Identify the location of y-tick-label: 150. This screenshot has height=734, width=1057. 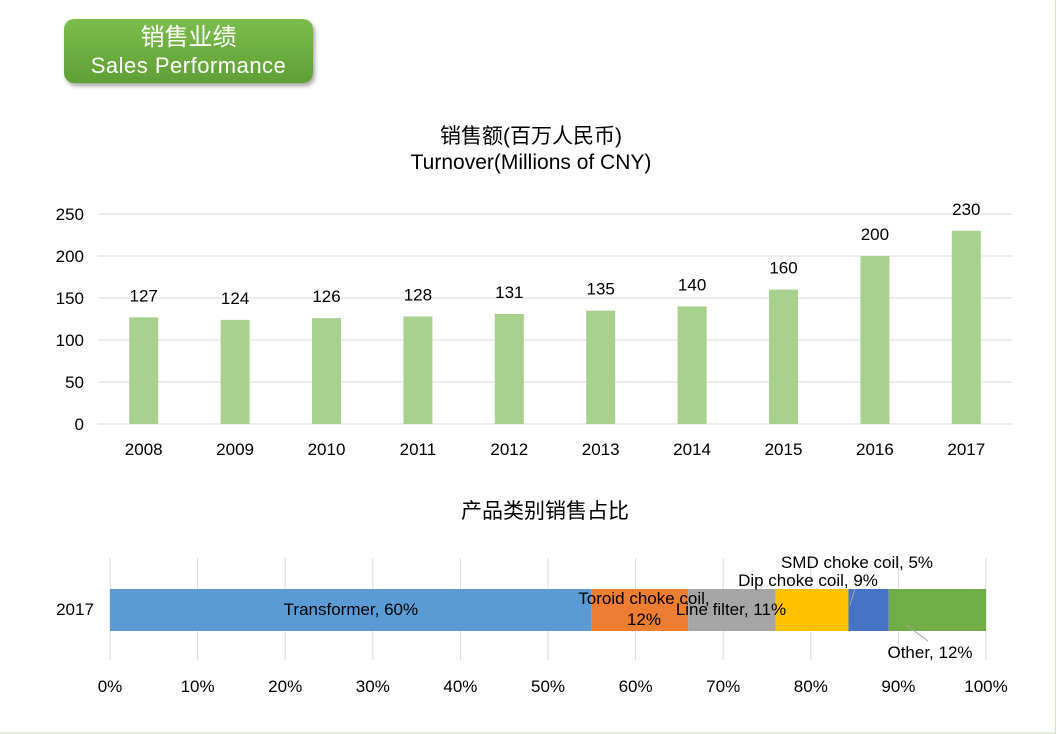
(70, 298).